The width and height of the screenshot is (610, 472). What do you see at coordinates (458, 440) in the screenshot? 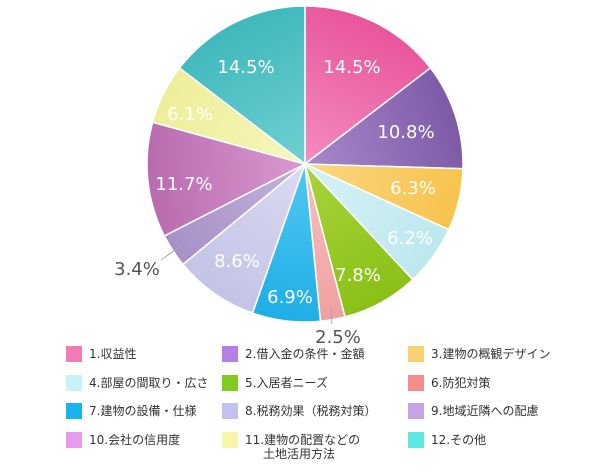
I see `legend-label: 12.その他` at bounding box center [458, 440].